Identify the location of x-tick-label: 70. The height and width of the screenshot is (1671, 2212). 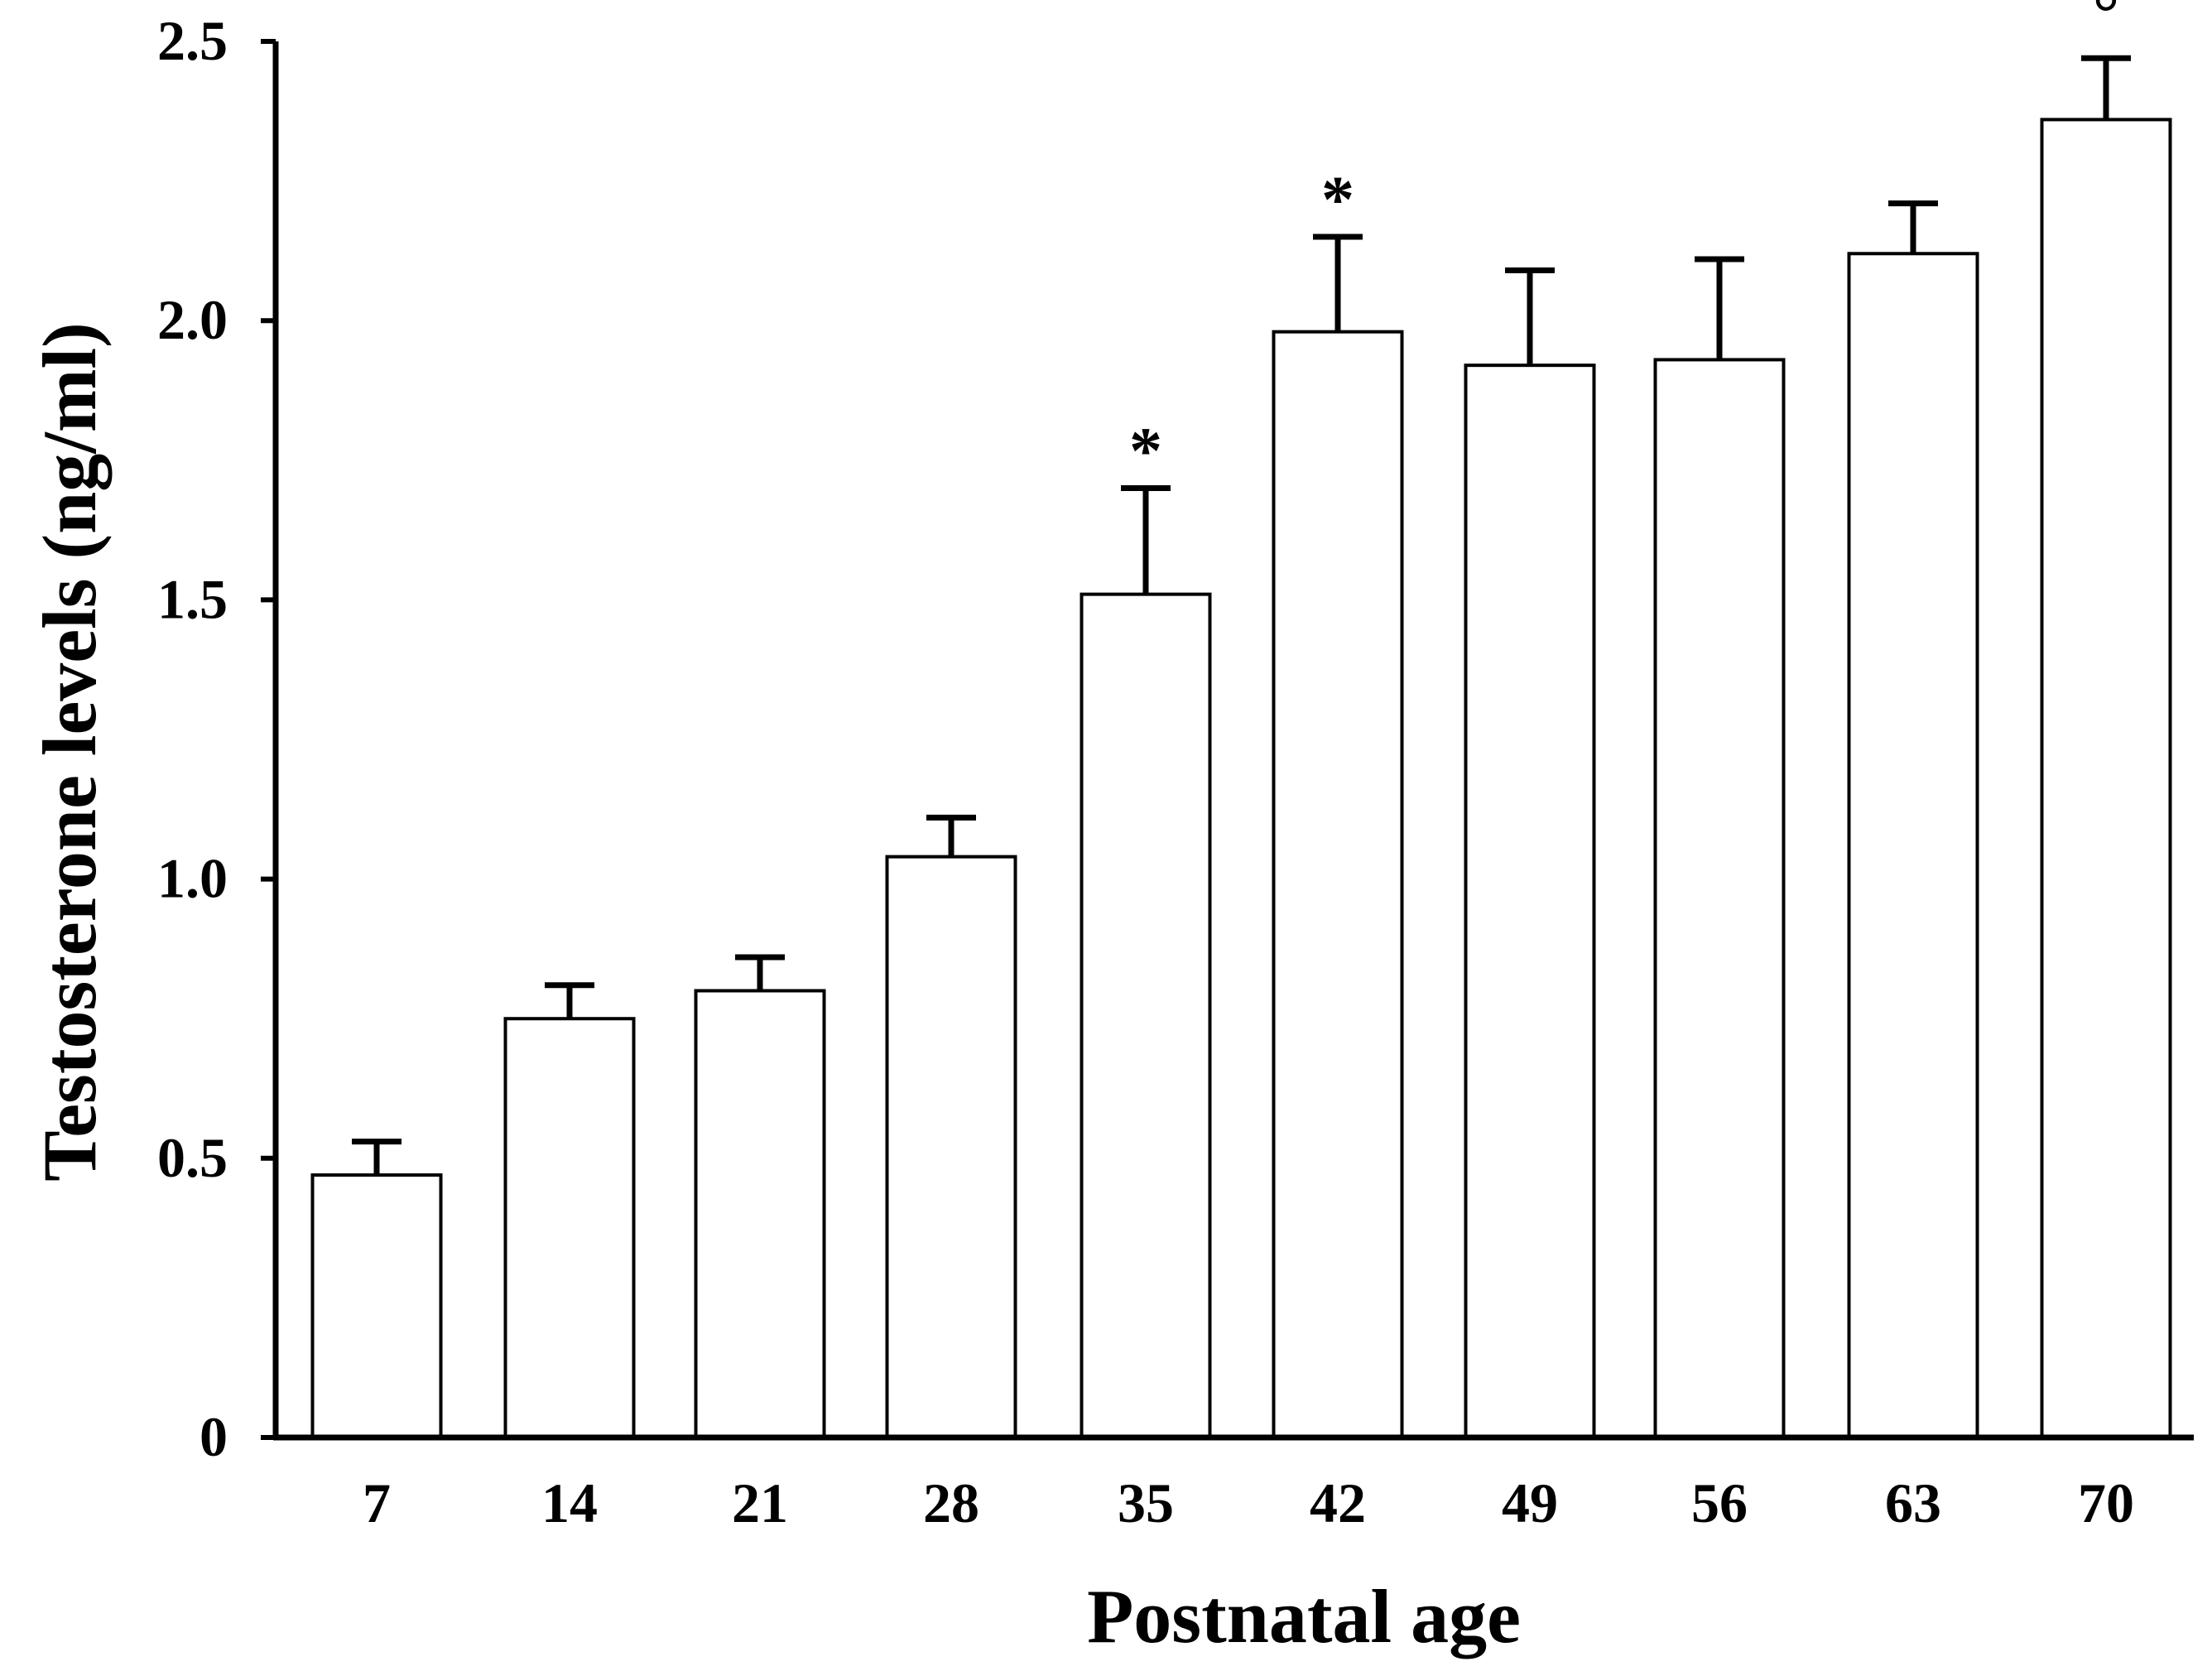
(2106, 1502).